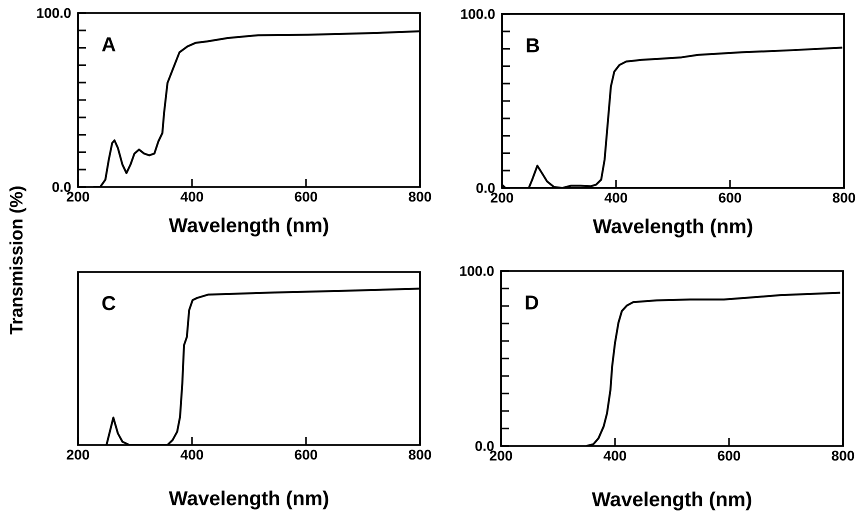 The height and width of the screenshot is (517, 859). What do you see at coordinates (533, 45) in the screenshot?
I see `text: B` at bounding box center [533, 45].